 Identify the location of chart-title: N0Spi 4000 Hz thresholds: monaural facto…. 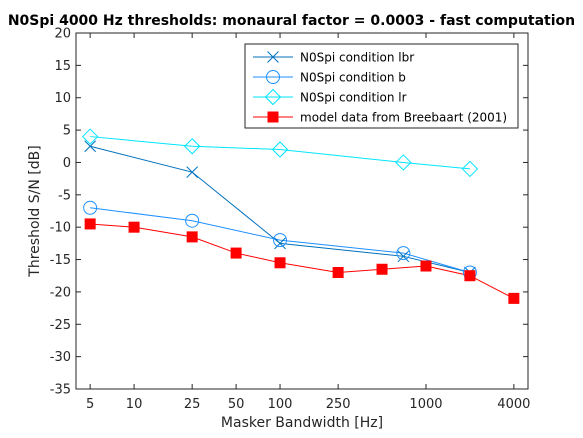
(291, 21).